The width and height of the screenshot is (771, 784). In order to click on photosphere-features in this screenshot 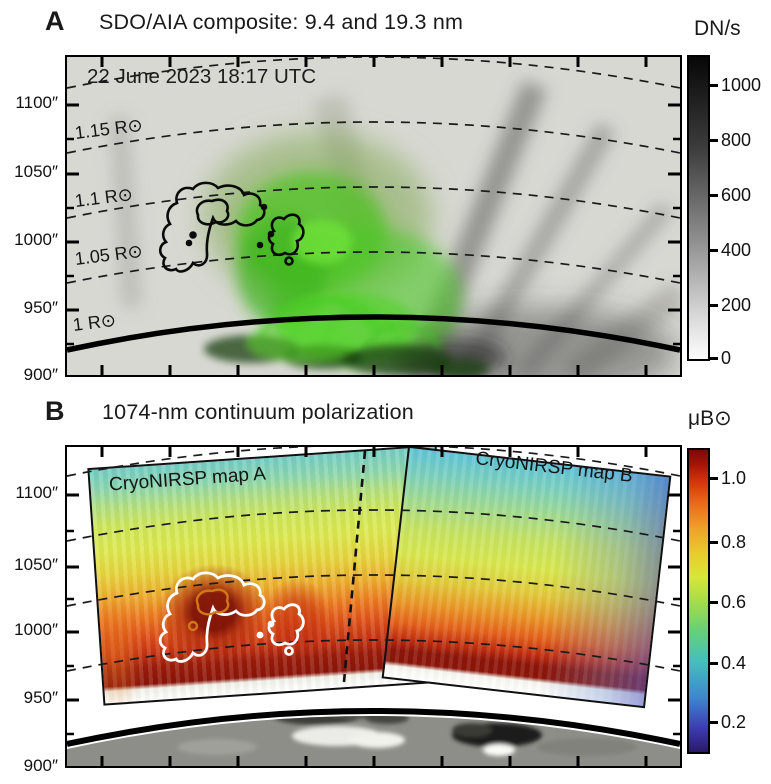, I will do `click(407, 736)`.